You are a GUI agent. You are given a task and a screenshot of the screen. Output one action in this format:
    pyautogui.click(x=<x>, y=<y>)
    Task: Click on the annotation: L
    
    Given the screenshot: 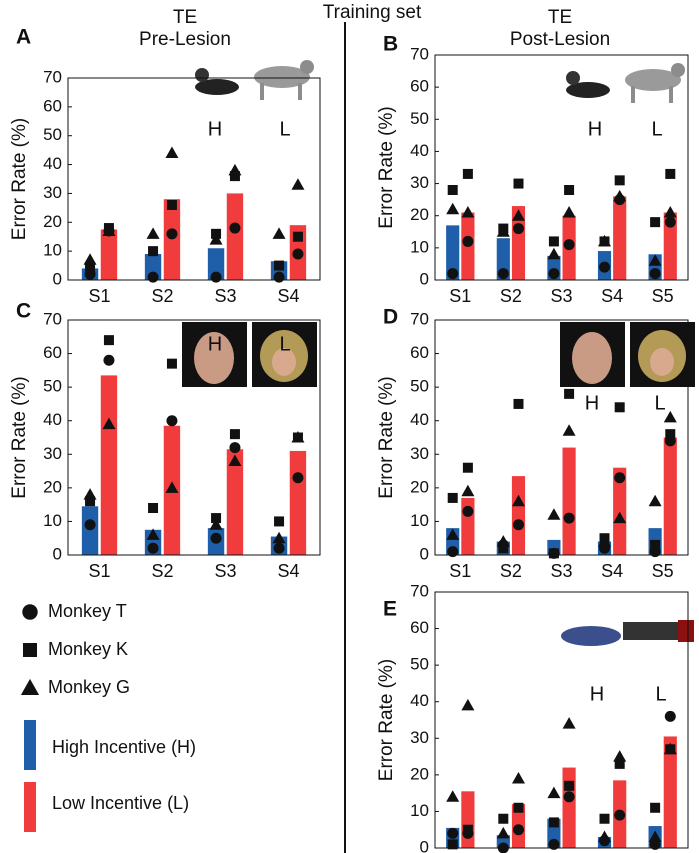 What is the action you would take?
    pyautogui.click(x=660, y=694)
    